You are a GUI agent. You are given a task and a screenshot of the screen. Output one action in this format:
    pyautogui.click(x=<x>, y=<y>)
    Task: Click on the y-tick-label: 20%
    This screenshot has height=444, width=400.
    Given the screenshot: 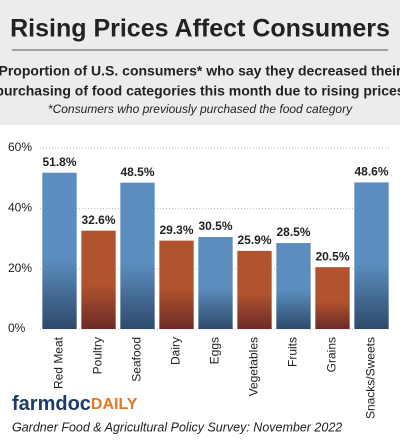 What is the action you would take?
    pyautogui.click(x=20, y=268)
    